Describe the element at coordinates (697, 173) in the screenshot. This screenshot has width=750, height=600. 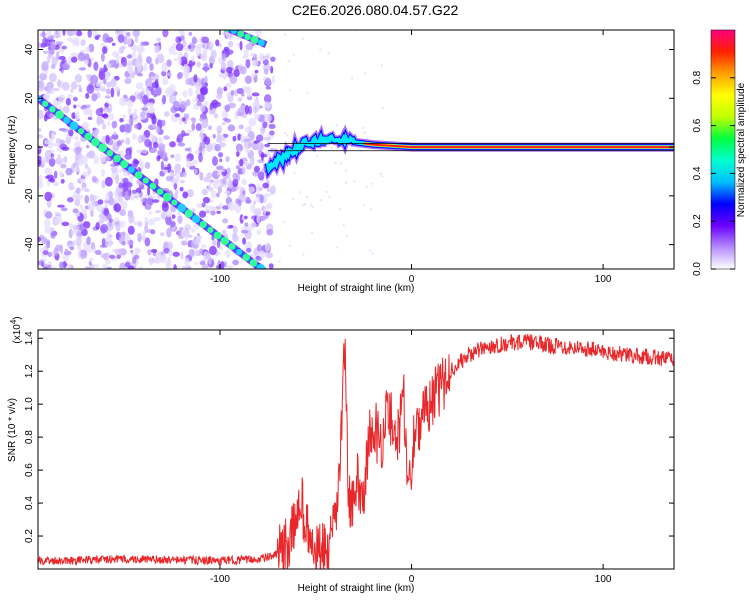
I see `colorbar-tick-label: 0.4` at that location.